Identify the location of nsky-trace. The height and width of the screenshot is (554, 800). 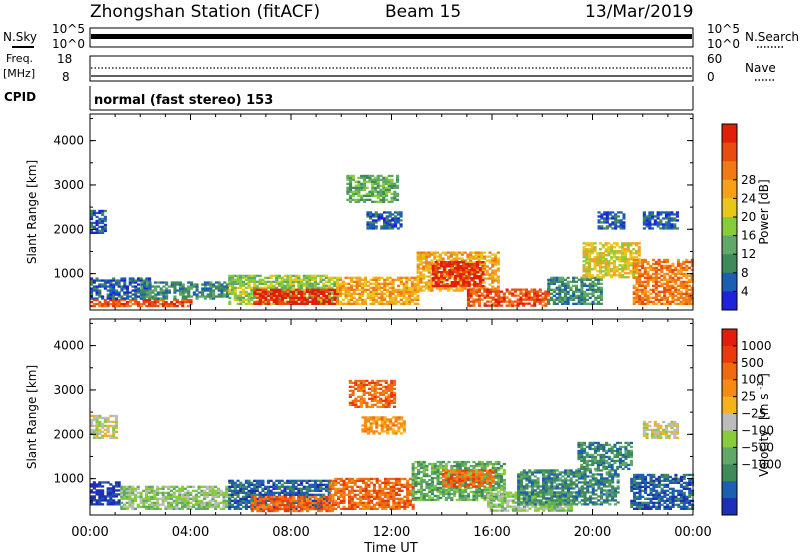
(391, 36).